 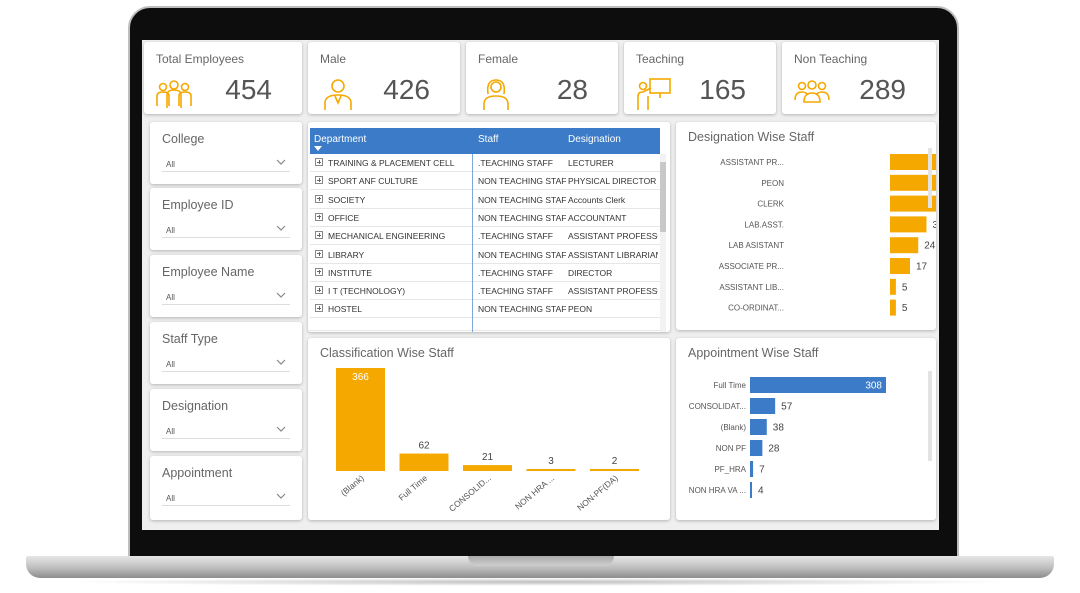 I want to click on category-label: (Blank), so click(x=352, y=485).